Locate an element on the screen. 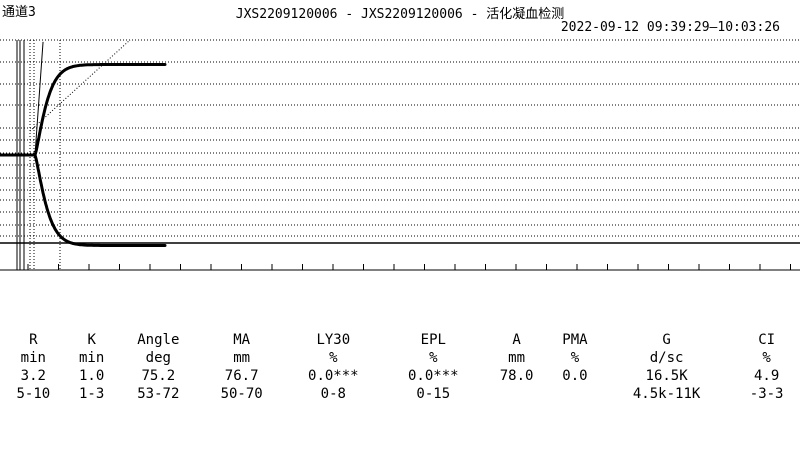 Image resolution: width=800 pixels, height=460 pixels. row-param-names: R K Angle MA LY30 EPL A PMA G CI is located at coordinates (400, 340).